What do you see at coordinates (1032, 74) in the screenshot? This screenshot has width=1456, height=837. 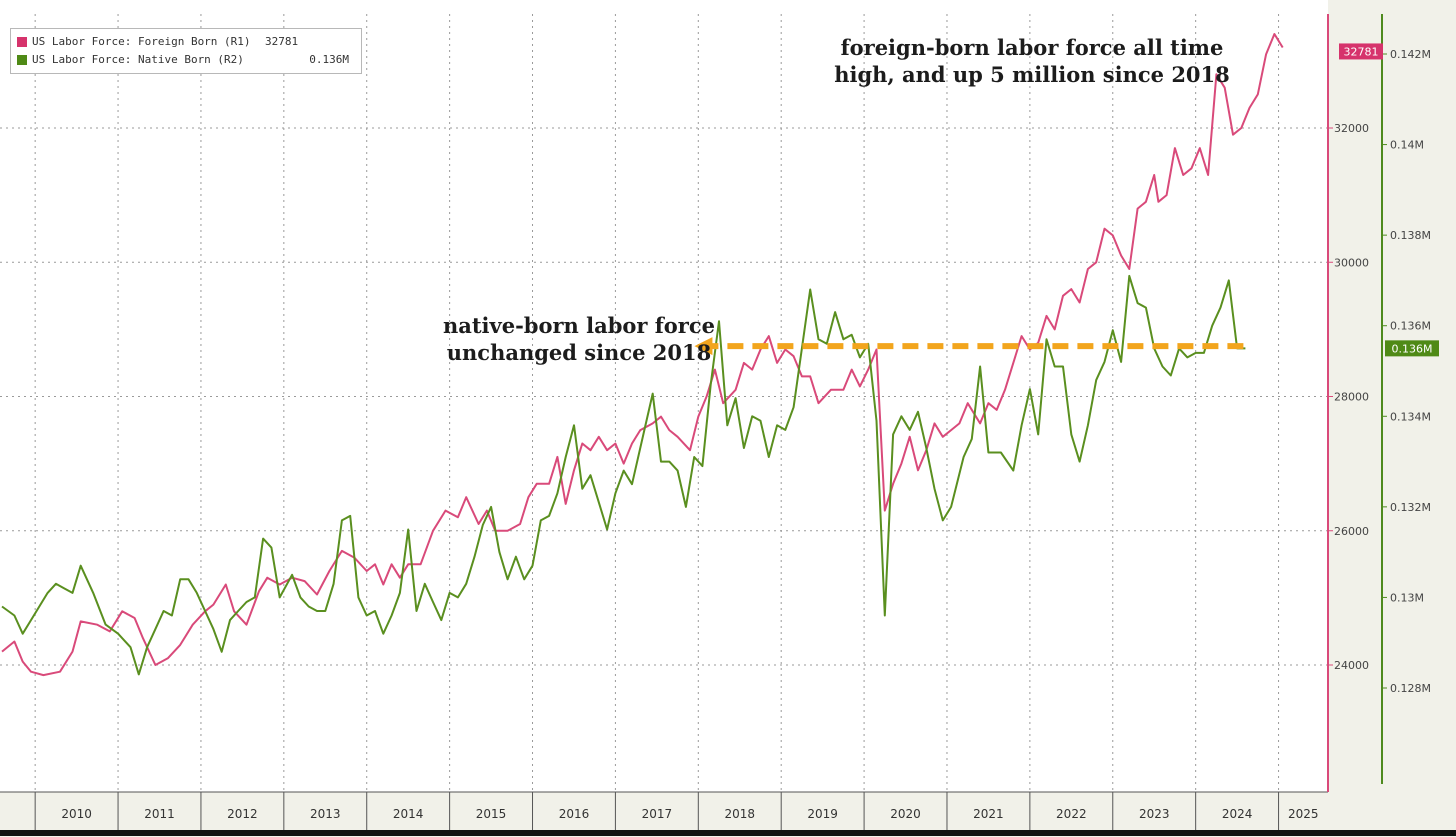 I see `annotation-foreign-born-line-2: high, and up 5 million since 2018` at bounding box center [1032, 74].